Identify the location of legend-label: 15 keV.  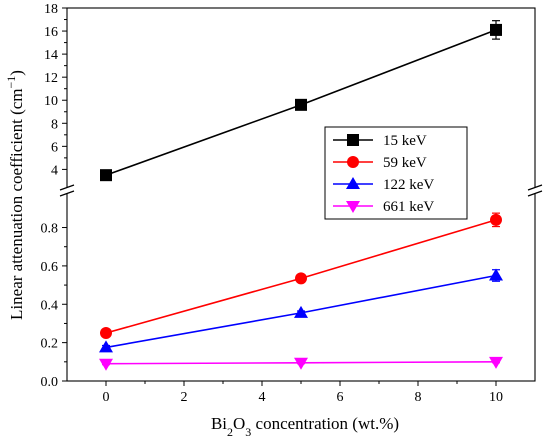
(405, 141).